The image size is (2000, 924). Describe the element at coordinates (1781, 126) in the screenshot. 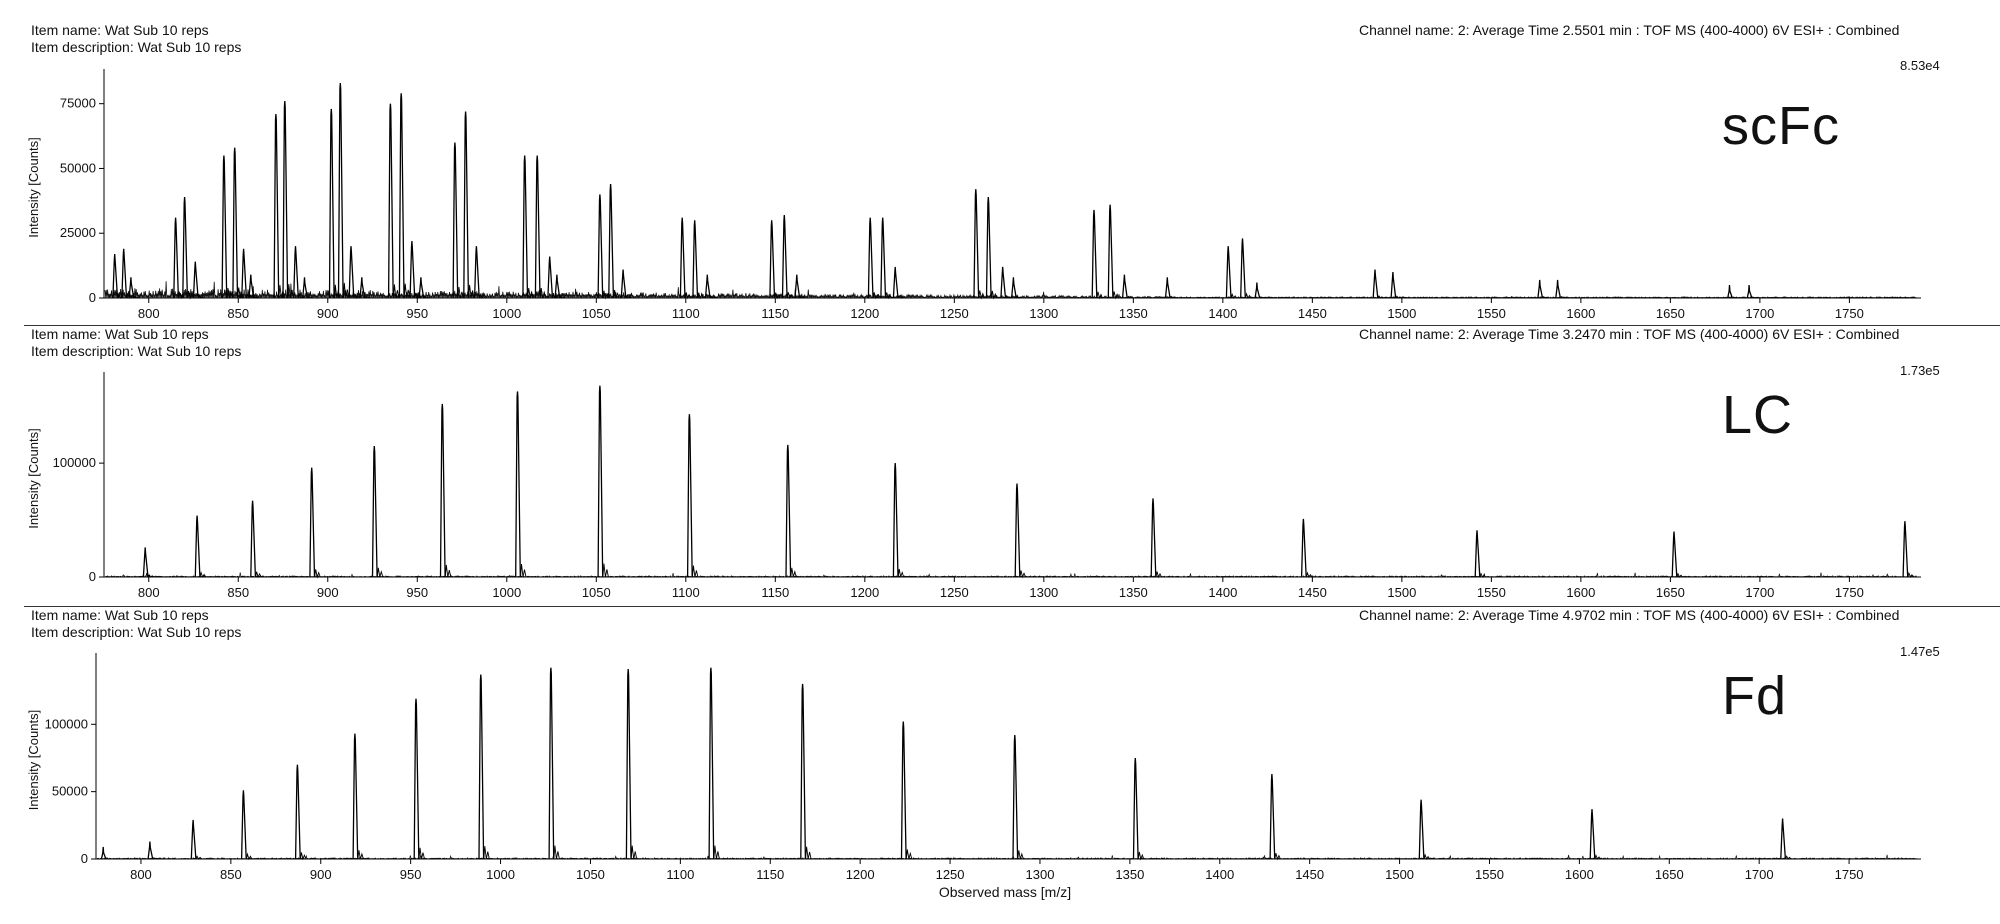

I see `spectrum-label: scFc` at that location.